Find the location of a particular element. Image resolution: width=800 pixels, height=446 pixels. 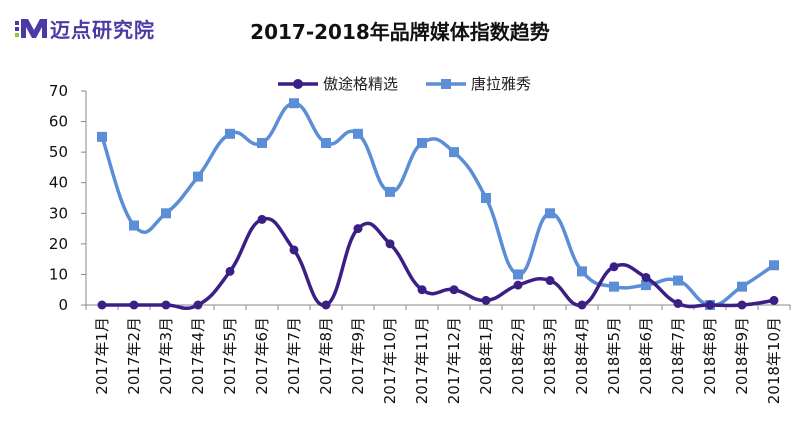

y-tick-label: 70 is located at coordinates (58, 91).